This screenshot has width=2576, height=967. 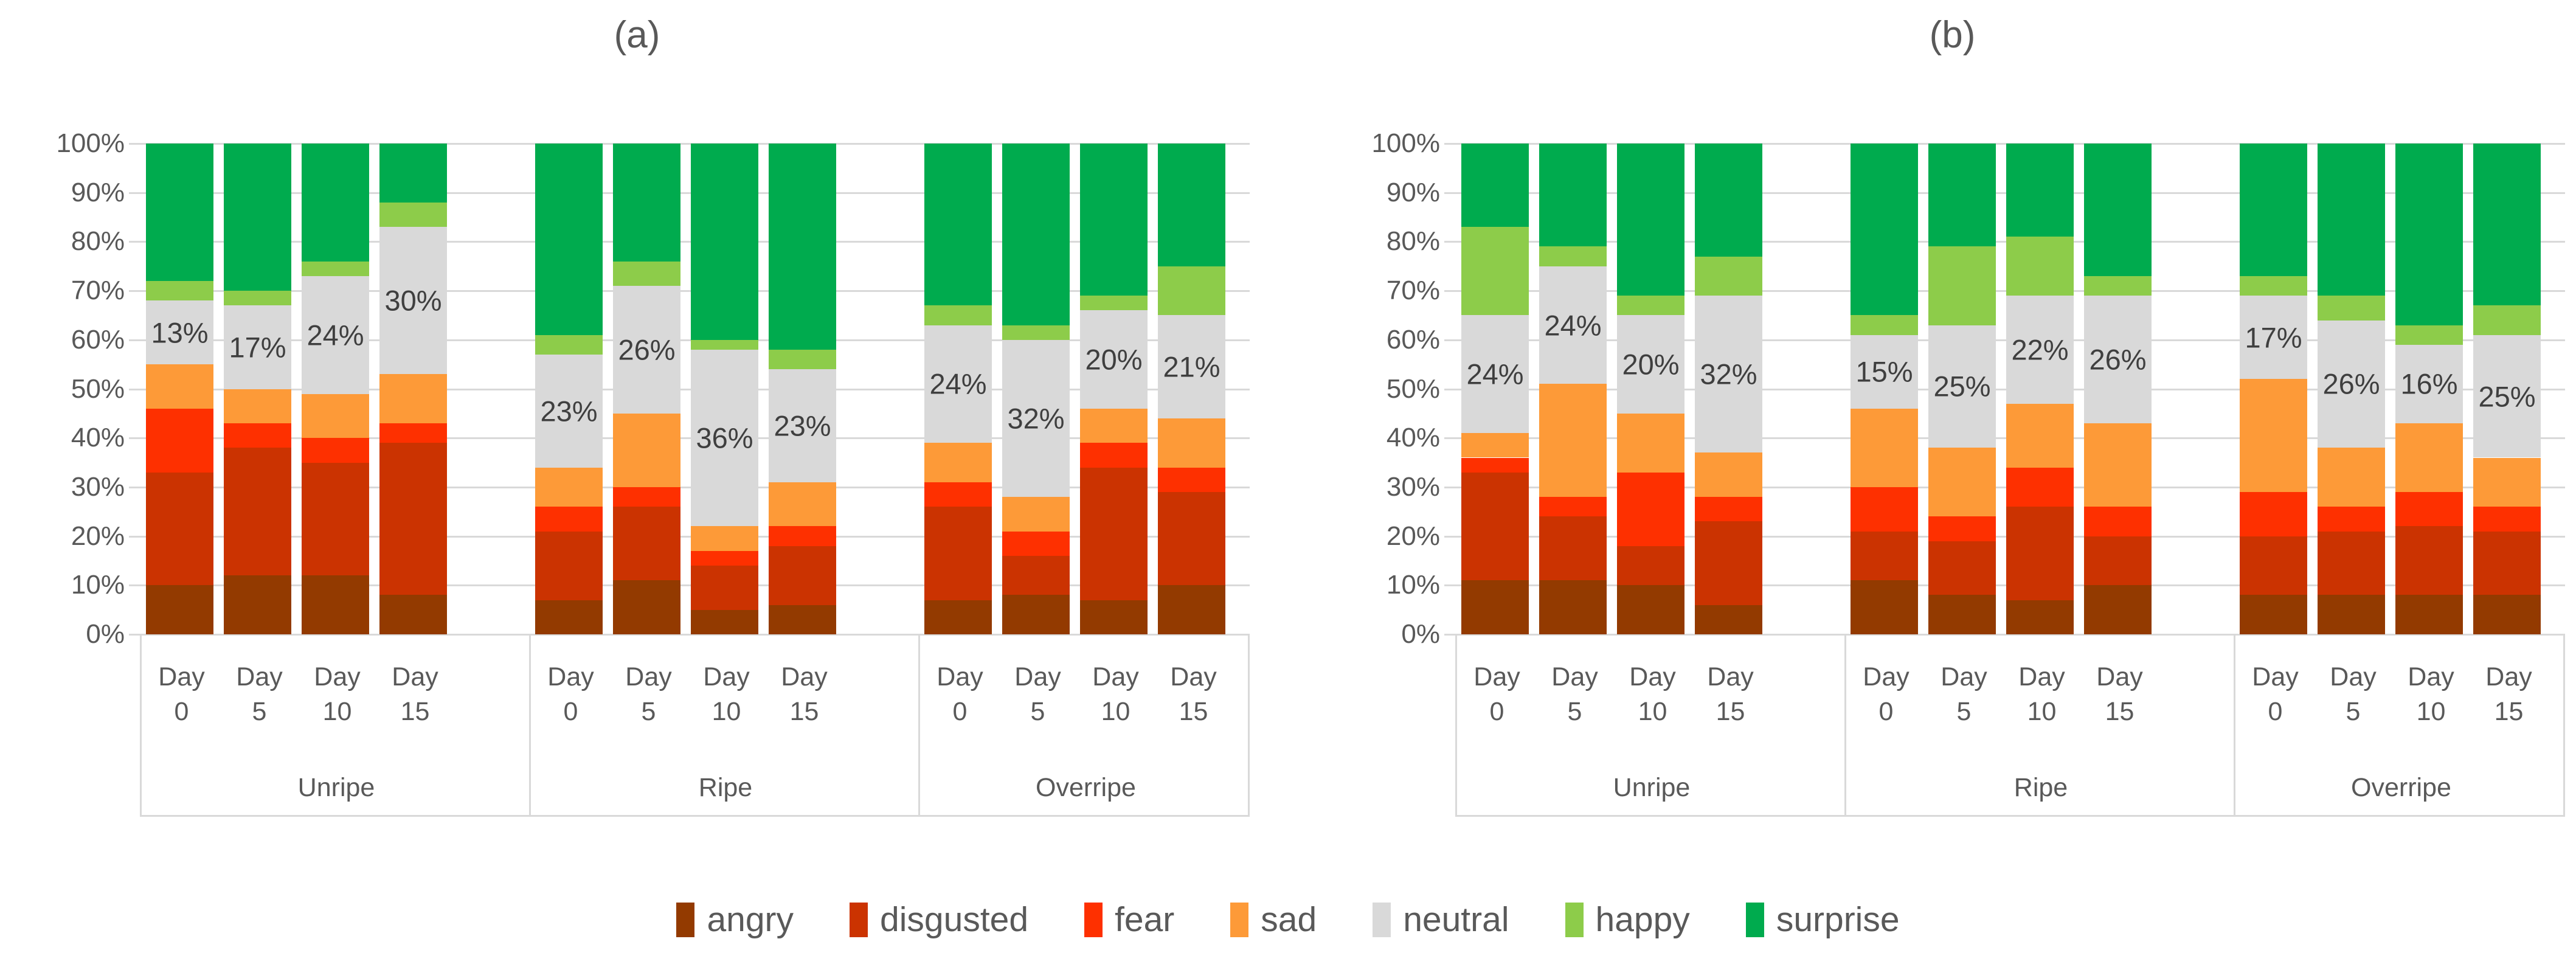 I want to click on chart-title-b: (b), so click(x=1952, y=35).